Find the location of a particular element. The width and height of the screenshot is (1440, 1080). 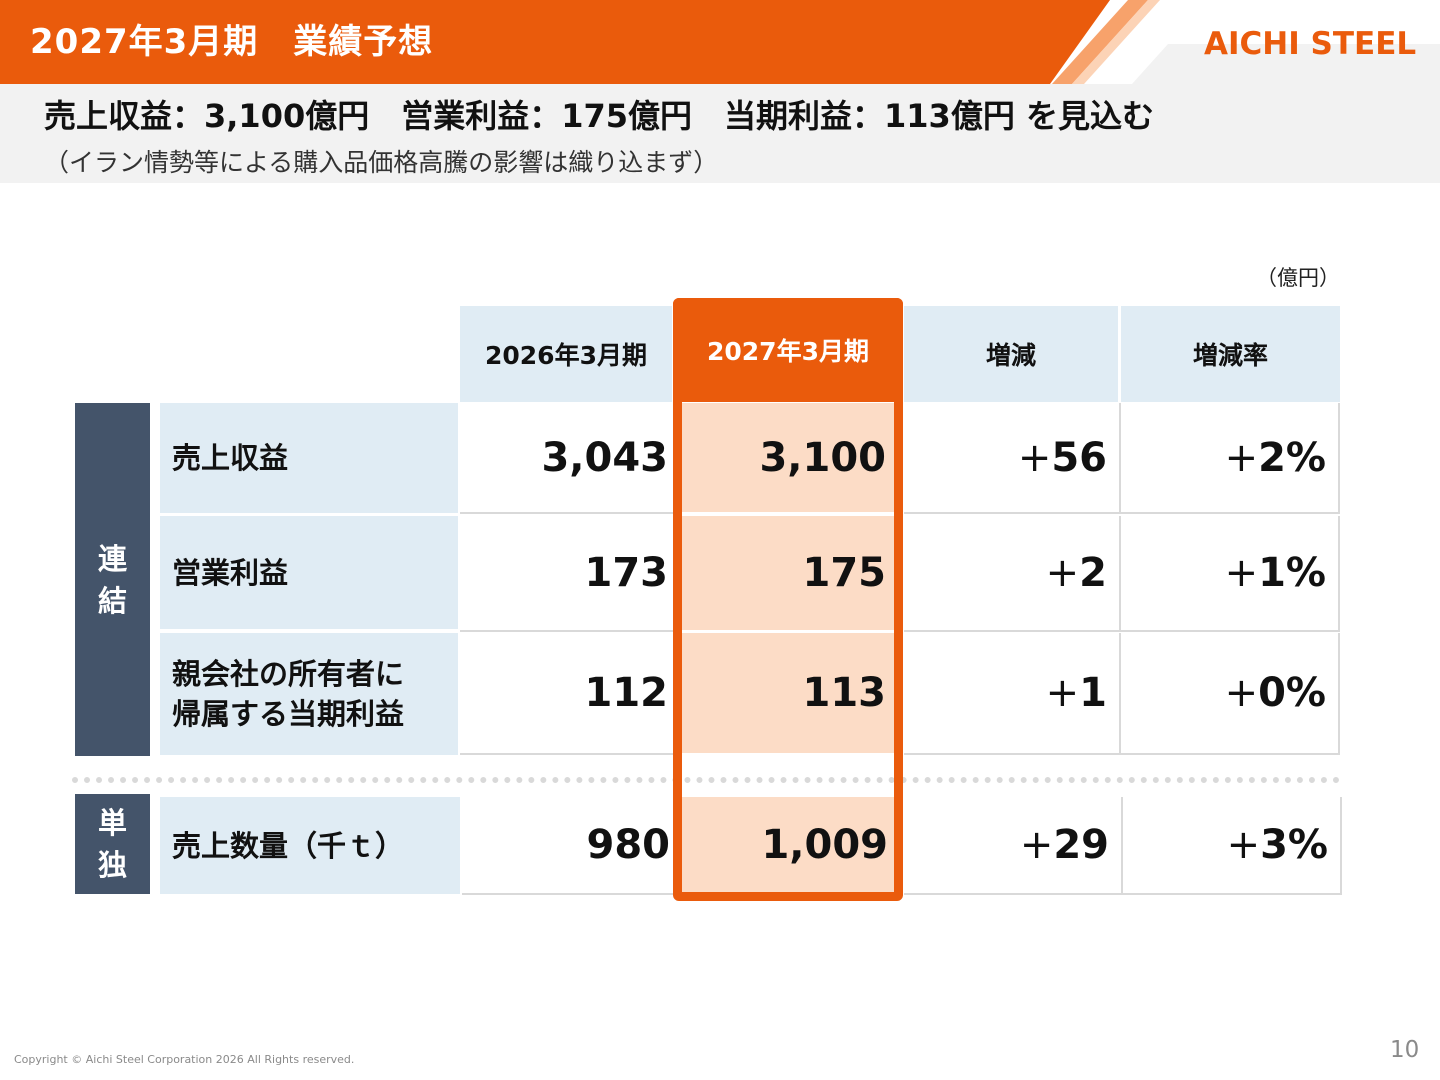

row-label-revenue: 売上収益 is located at coordinates (309, 458).